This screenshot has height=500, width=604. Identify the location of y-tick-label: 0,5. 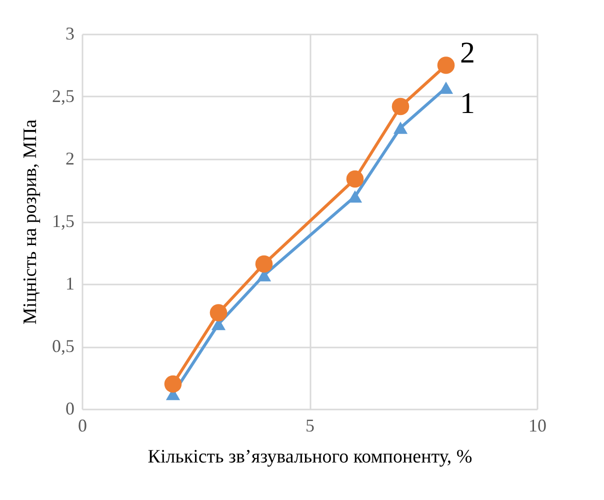
(63, 346).